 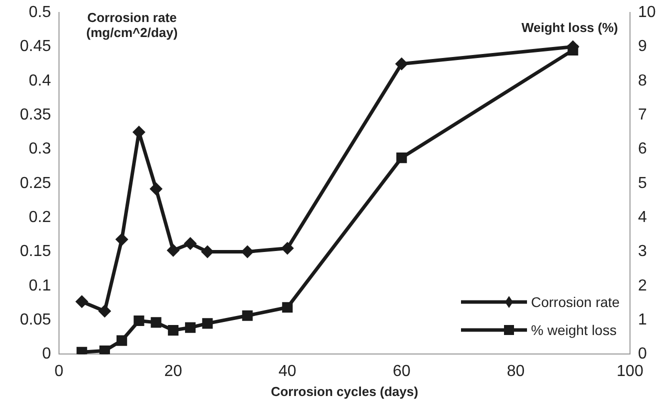 What do you see at coordinates (344, 391) in the screenshot?
I see `x-axis-title: Corrosion cycles (days)` at bounding box center [344, 391].